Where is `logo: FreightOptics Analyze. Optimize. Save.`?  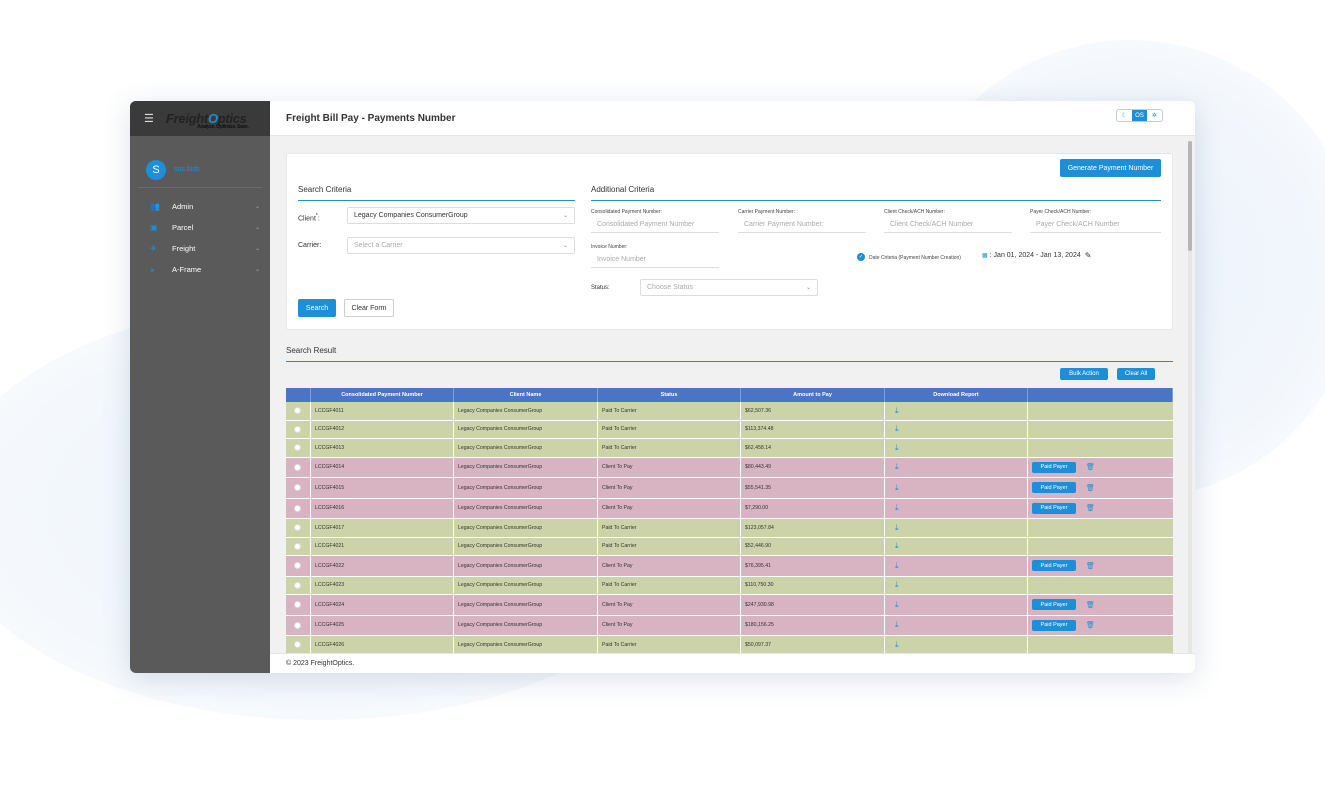 logo: FreightOptics Analyze. Optimize. Save. is located at coordinates (207, 120).